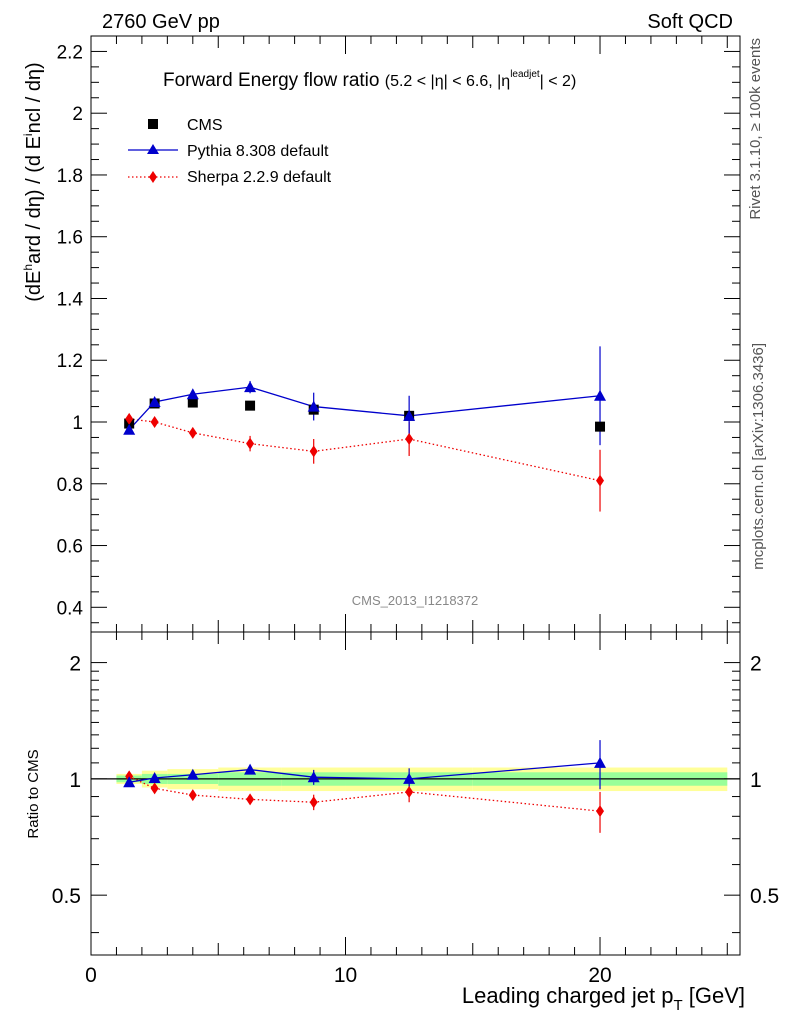 The height and width of the screenshot is (1024, 786). Describe the element at coordinates (33, 181) in the screenshot. I see `main-ylabel: (dEhard / dη) / (d Eincl / dη)` at that location.